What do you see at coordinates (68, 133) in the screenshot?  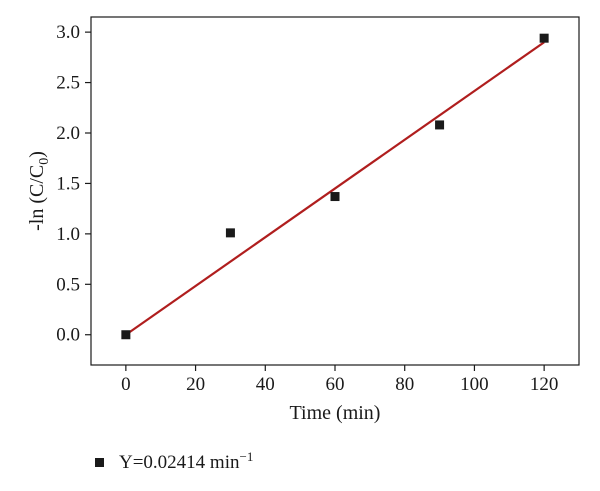 I see `y-tick-label: 2.0` at bounding box center [68, 133].